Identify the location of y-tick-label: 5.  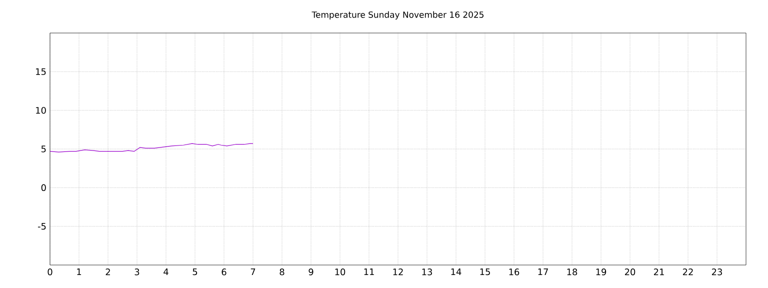
(43, 149).